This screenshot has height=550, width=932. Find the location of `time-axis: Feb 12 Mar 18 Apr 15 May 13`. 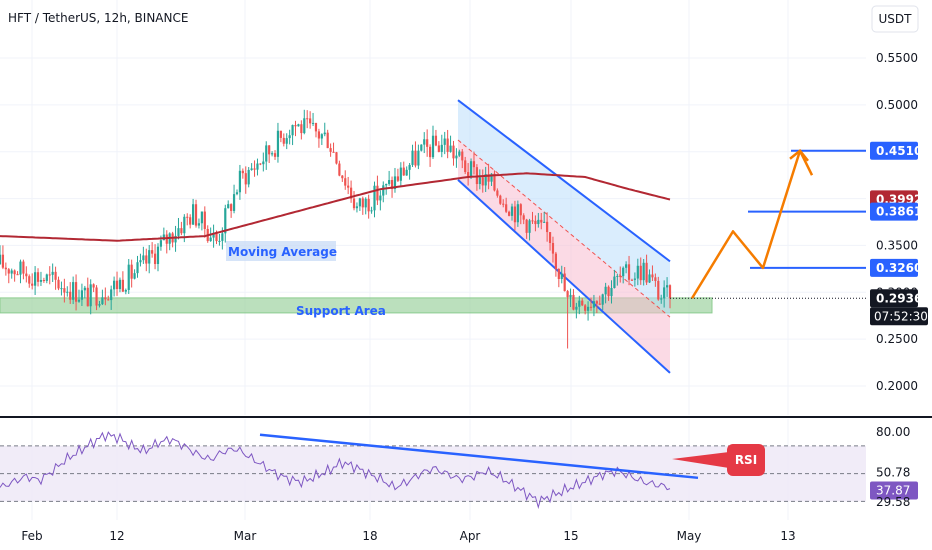

time-axis: Feb 12 Mar 18 Apr 15 May 13 is located at coordinates (408, 536).